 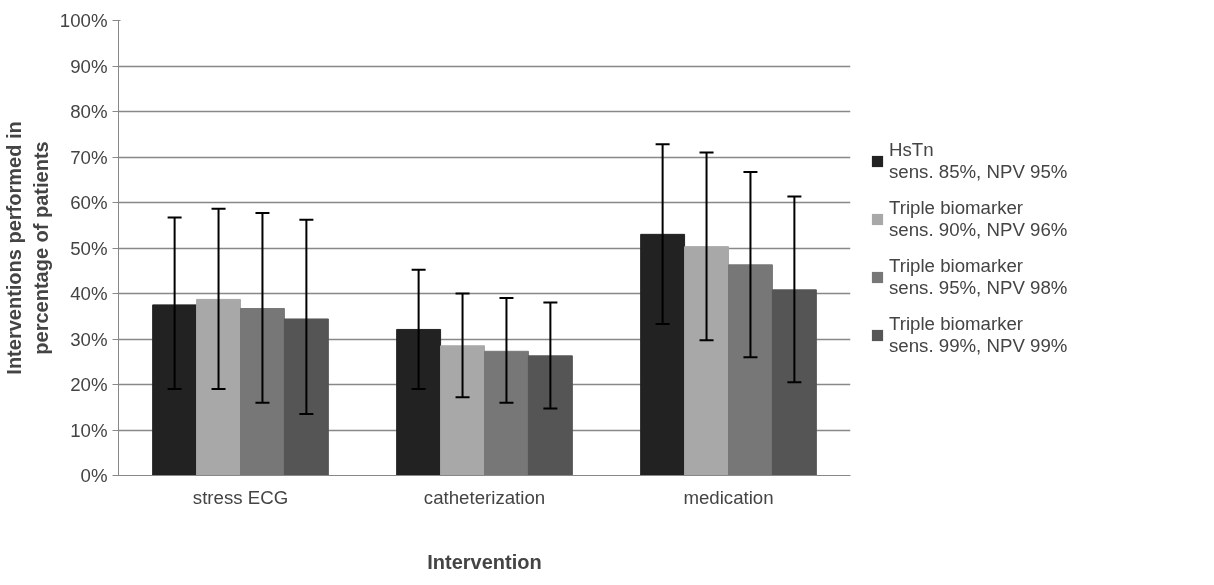 What do you see at coordinates (484, 561) in the screenshot?
I see `x-axis-title: Intervention` at bounding box center [484, 561].